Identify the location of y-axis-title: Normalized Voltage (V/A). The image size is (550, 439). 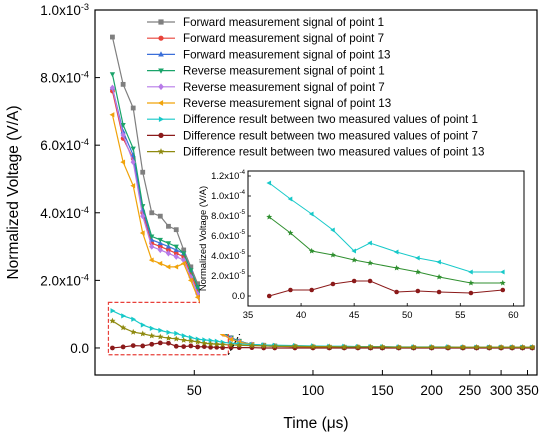
(13, 192).